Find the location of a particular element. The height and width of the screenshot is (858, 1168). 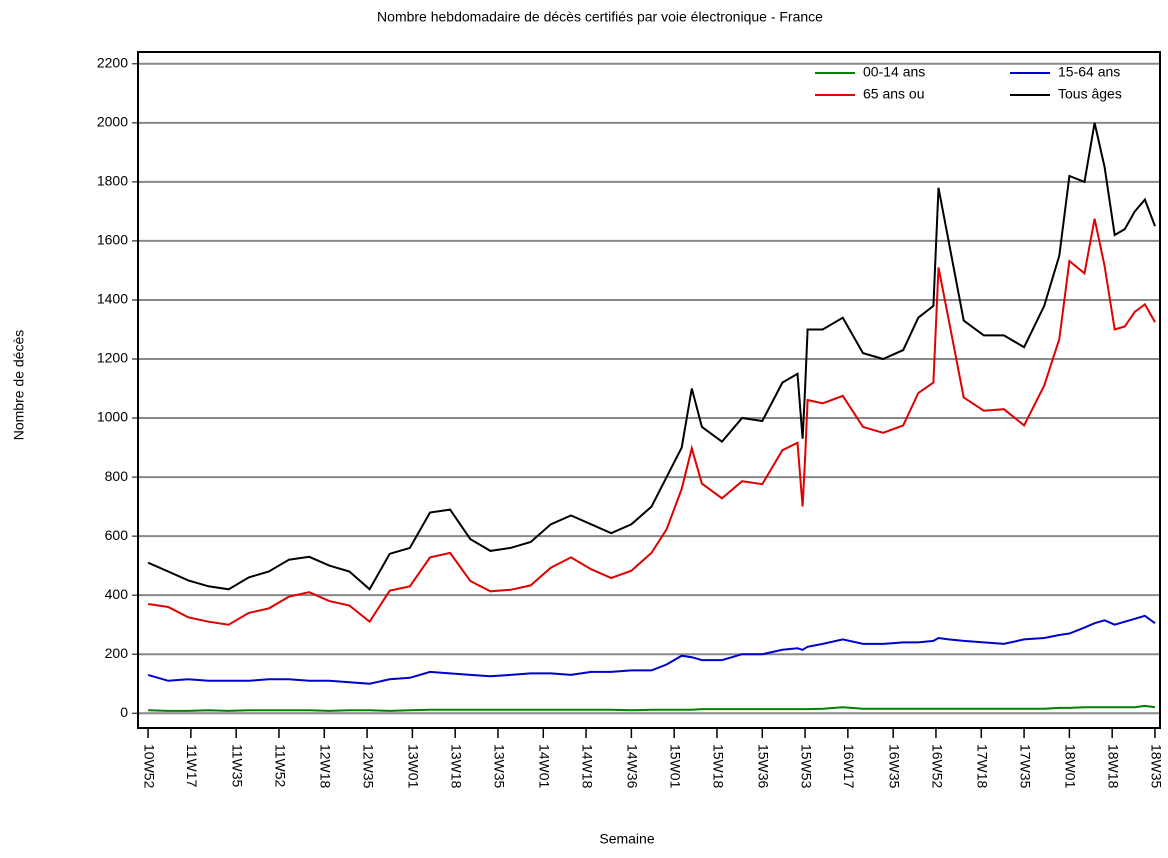

x-tick-label: 15W18 is located at coordinates (718, 766).